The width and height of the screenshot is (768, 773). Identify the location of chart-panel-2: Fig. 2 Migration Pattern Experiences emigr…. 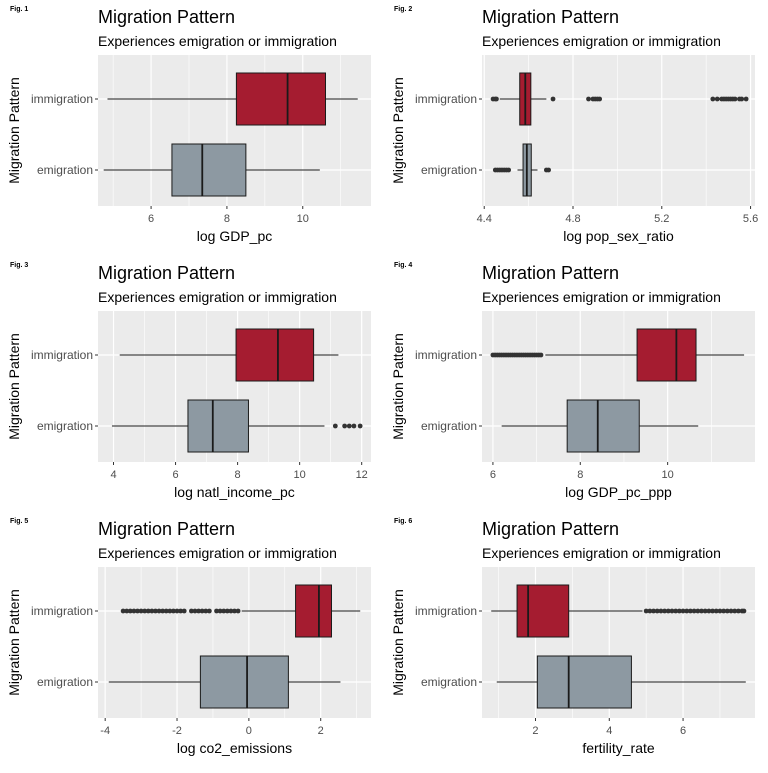
(574, 125).